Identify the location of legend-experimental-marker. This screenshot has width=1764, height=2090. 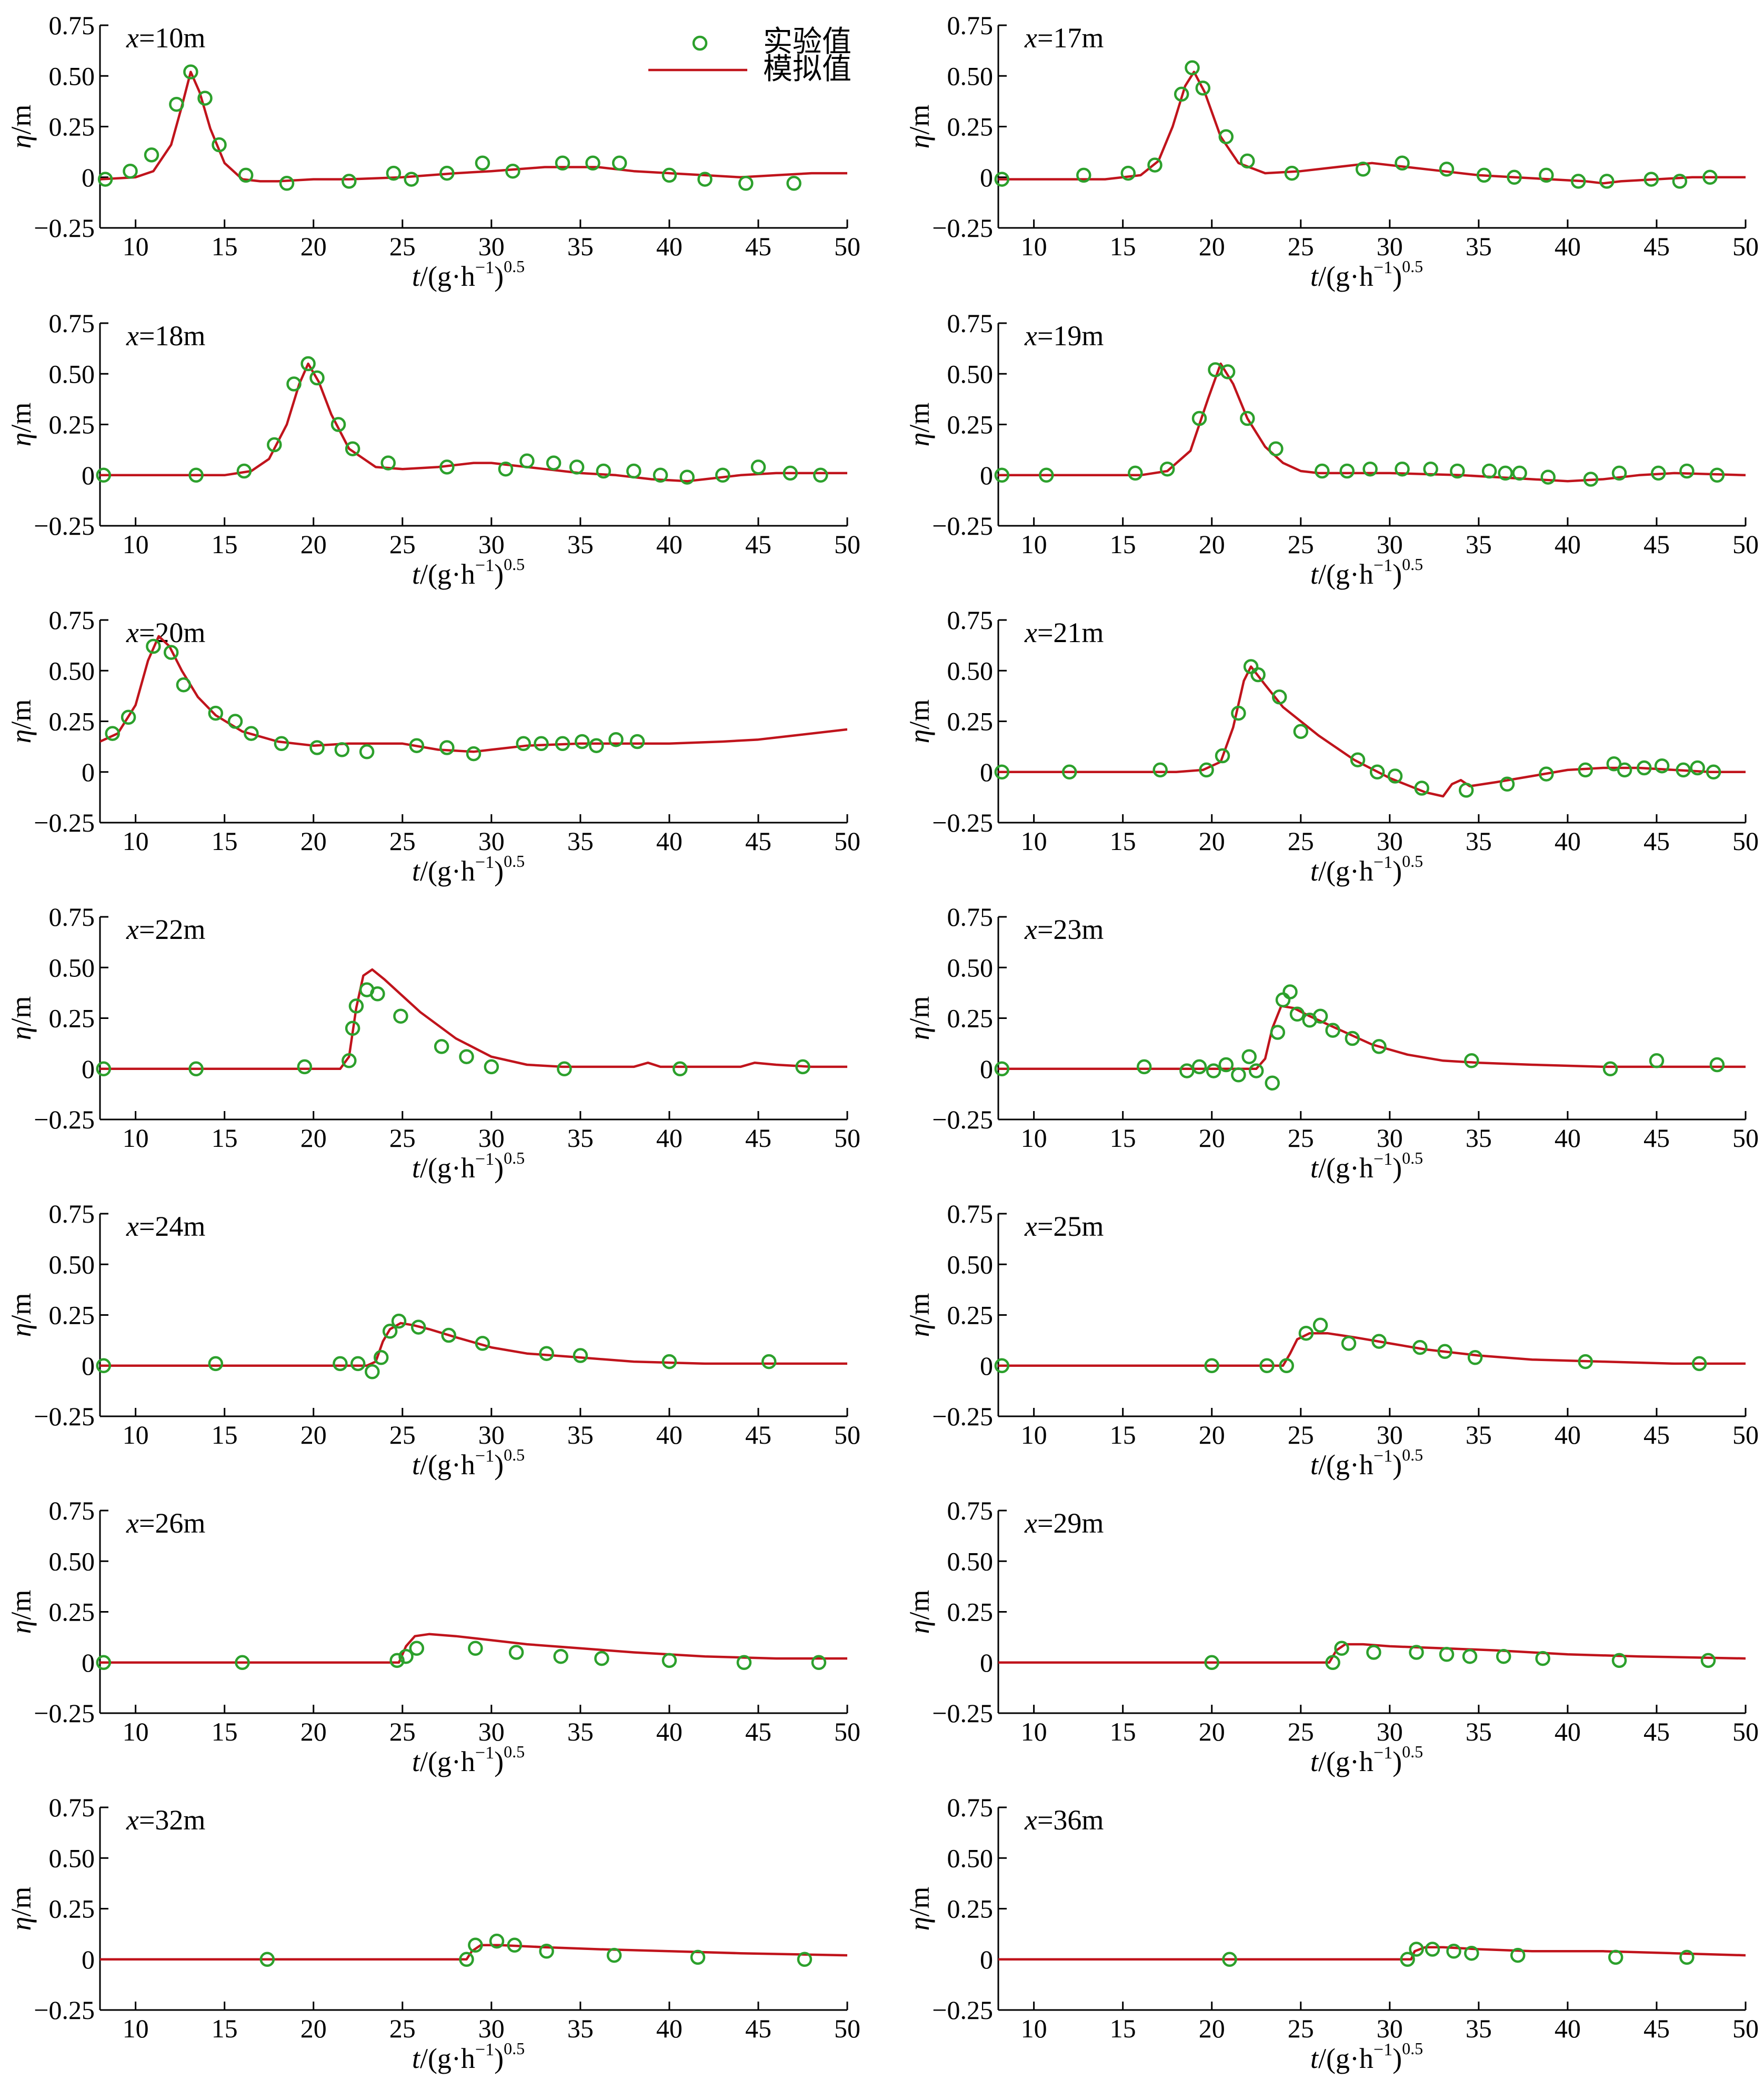
(700, 43).